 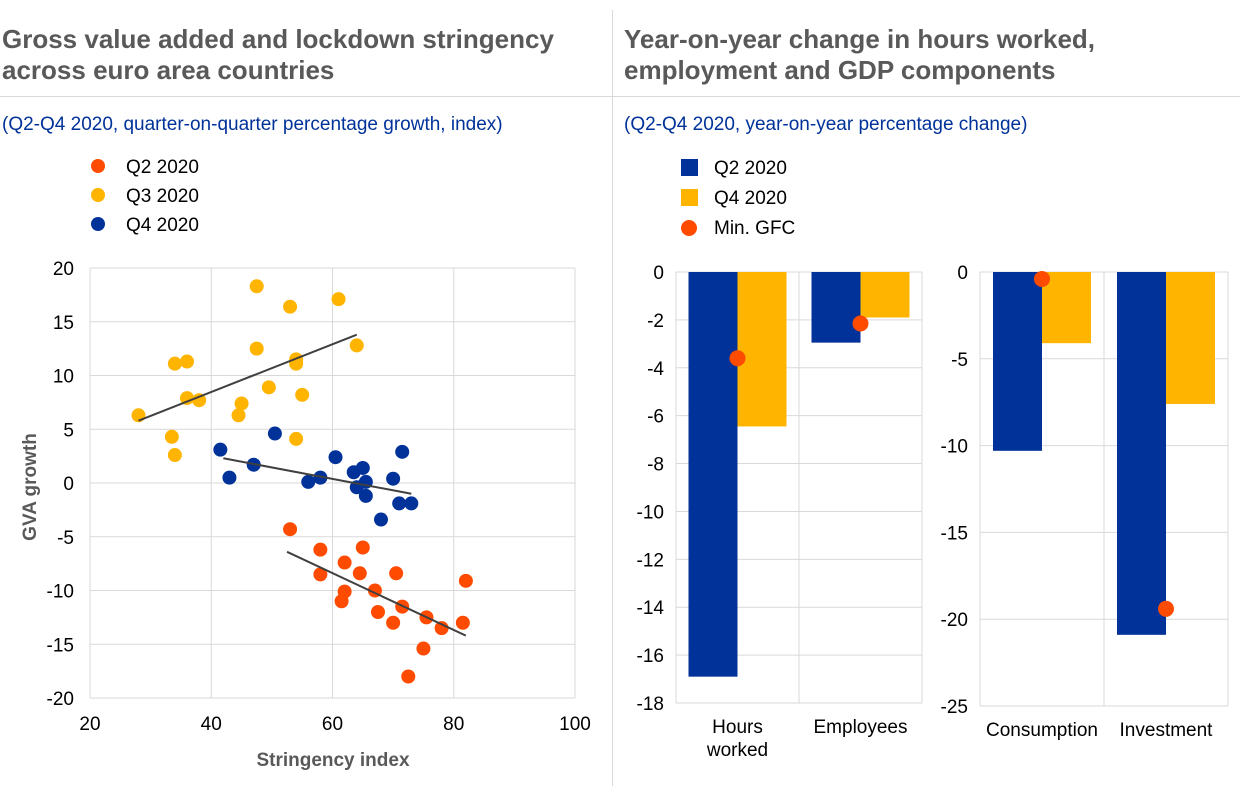 I want to click on right-title-line1: Year-on-year change in hours worked,, so click(x=860, y=39).